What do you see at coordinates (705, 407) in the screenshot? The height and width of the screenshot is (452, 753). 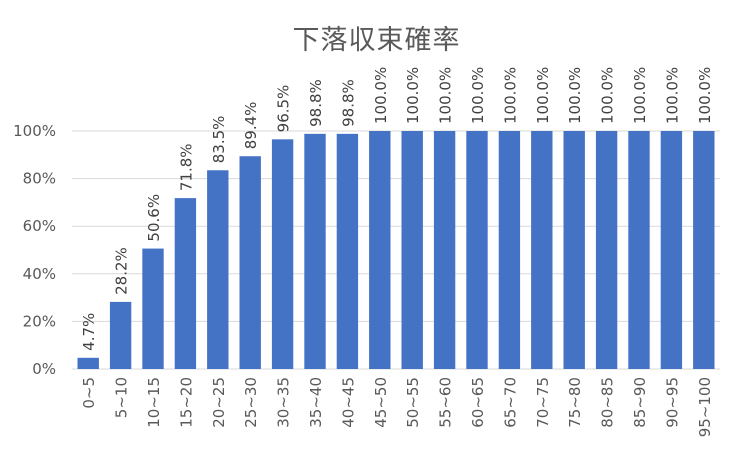 I see `x-tick-label: 95~100` at bounding box center [705, 407].